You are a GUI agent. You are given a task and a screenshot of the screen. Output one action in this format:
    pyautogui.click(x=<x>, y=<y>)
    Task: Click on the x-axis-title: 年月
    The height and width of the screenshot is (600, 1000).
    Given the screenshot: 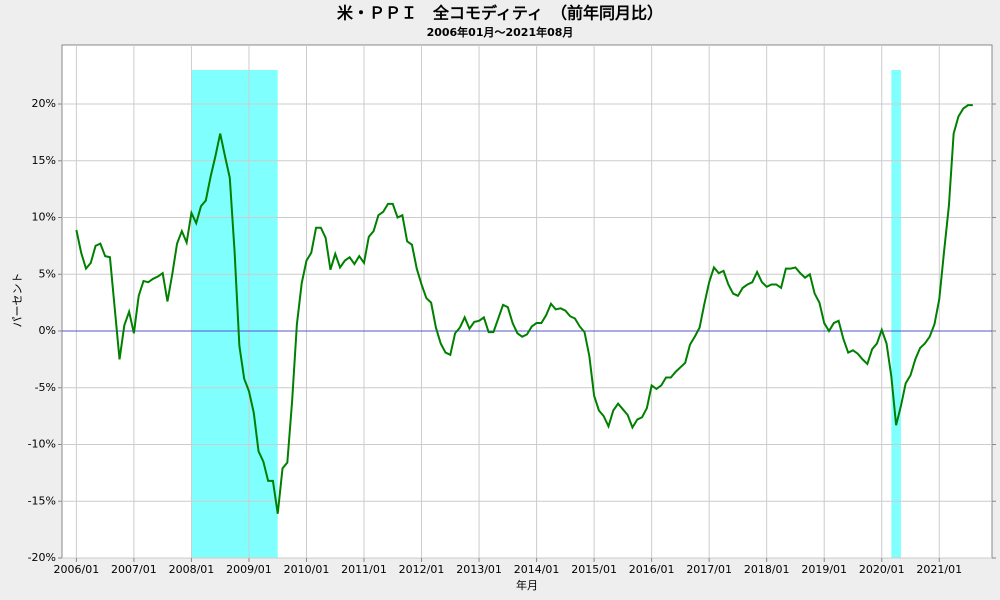 What is the action you would take?
    pyautogui.click(x=527, y=585)
    